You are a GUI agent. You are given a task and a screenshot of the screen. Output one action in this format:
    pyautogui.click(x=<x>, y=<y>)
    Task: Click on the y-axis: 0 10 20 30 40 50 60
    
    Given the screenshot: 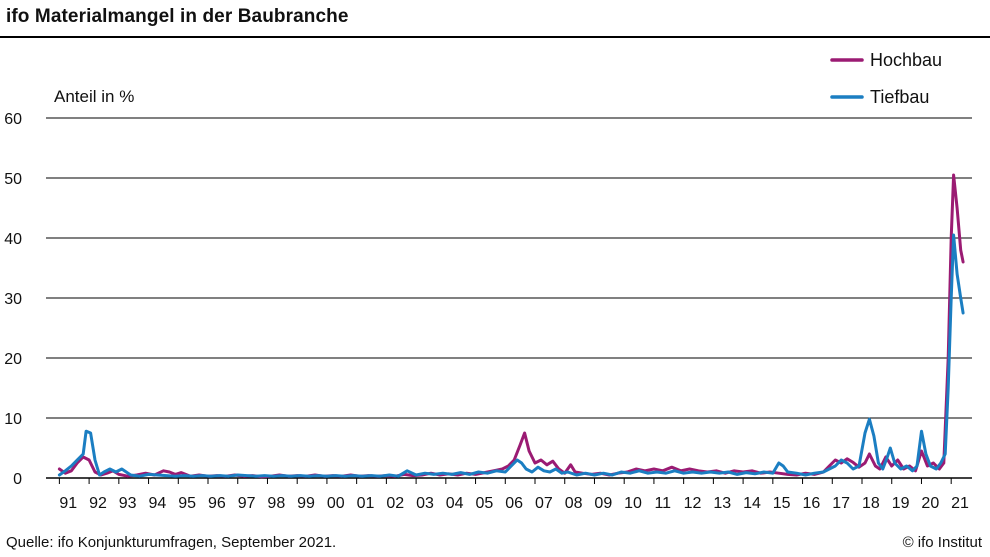 What is the action you would take?
    pyautogui.click(x=13, y=299)
    